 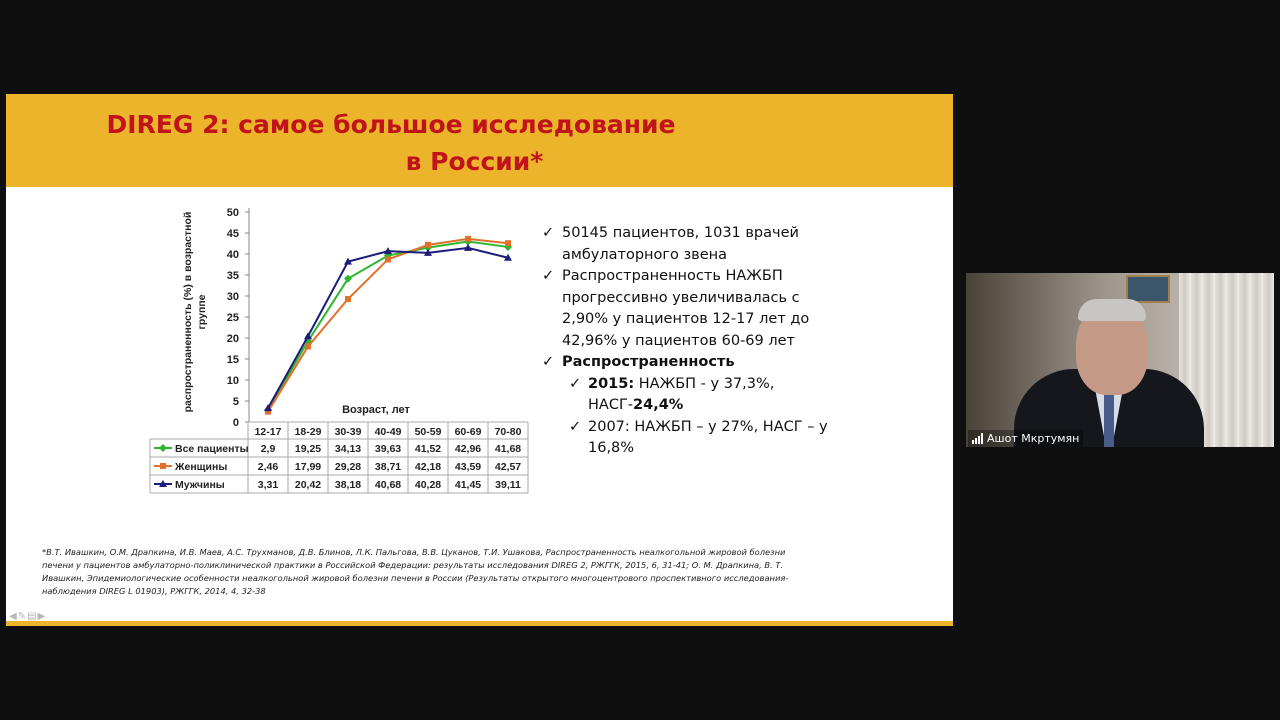 What do you see at coordinates (348, 485) in the screenshot?
I see `data-label: 38,18` at bounding box center [348, 485].